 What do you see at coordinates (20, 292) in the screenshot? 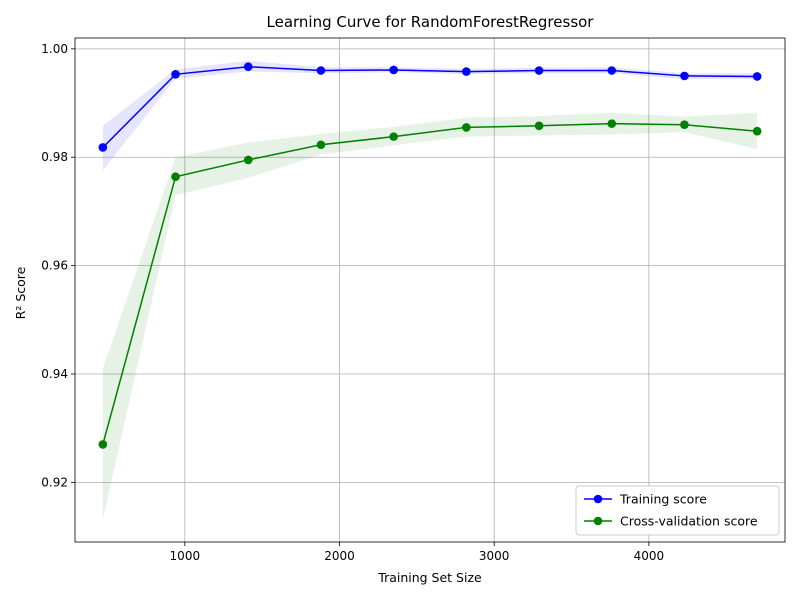
I see `y-axis-label: R² Score` at bounding box center [20, 292].